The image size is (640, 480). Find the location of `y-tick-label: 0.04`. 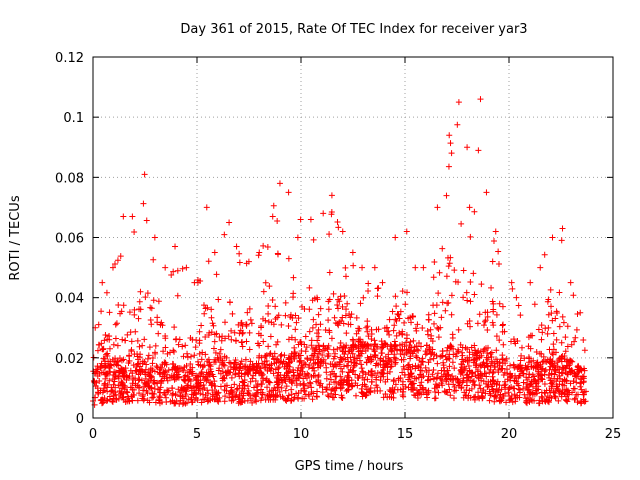

y-tick-label: 0.04 is located at coordinates (69, 299).